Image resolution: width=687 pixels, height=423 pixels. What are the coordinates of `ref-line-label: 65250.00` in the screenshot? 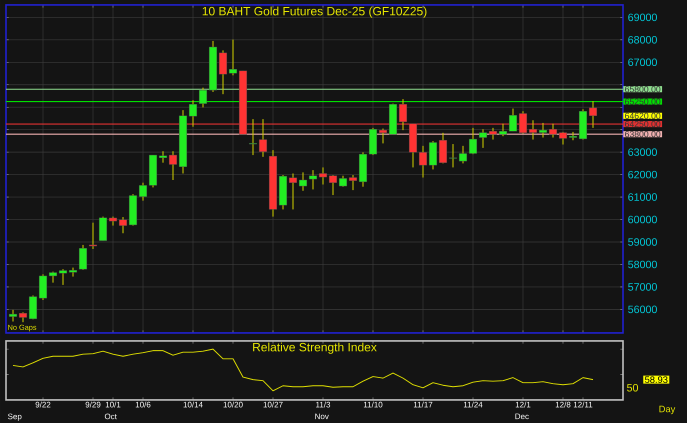 It's located at (642, 101).